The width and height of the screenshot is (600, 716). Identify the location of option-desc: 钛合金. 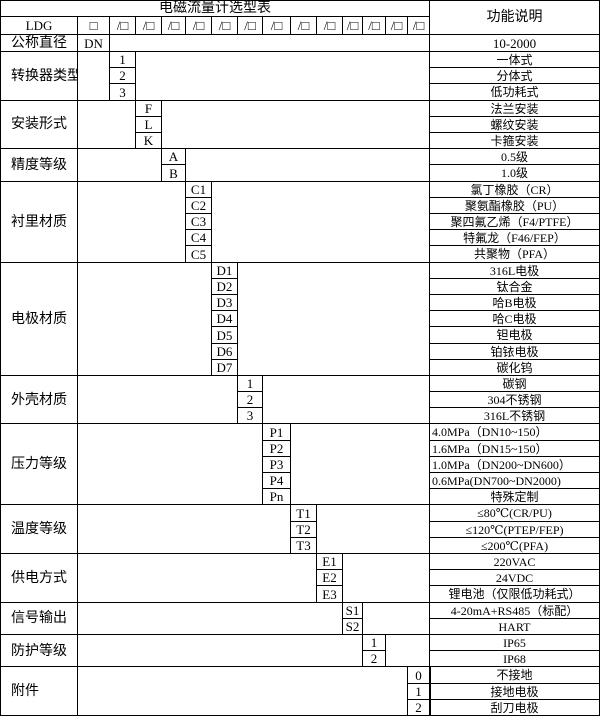
(515, 287).